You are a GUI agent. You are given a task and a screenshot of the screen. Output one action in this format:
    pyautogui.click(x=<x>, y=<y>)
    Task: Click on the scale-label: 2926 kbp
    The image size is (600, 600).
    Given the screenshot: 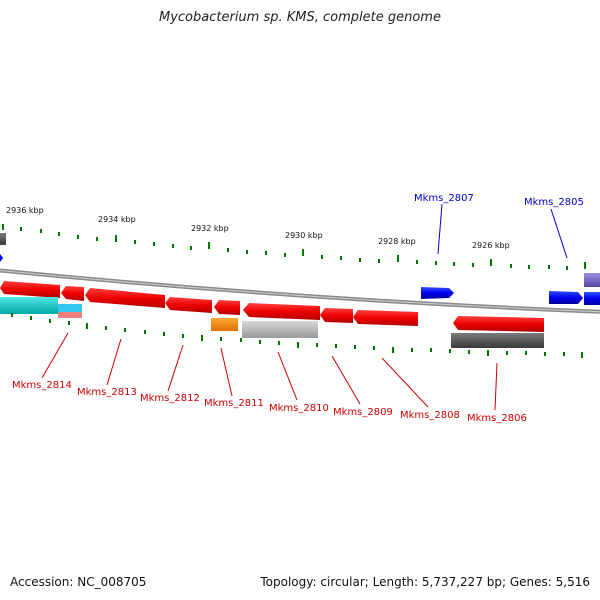 What is the action you would take?
    pyautogui.click(x=491, y=245)
    